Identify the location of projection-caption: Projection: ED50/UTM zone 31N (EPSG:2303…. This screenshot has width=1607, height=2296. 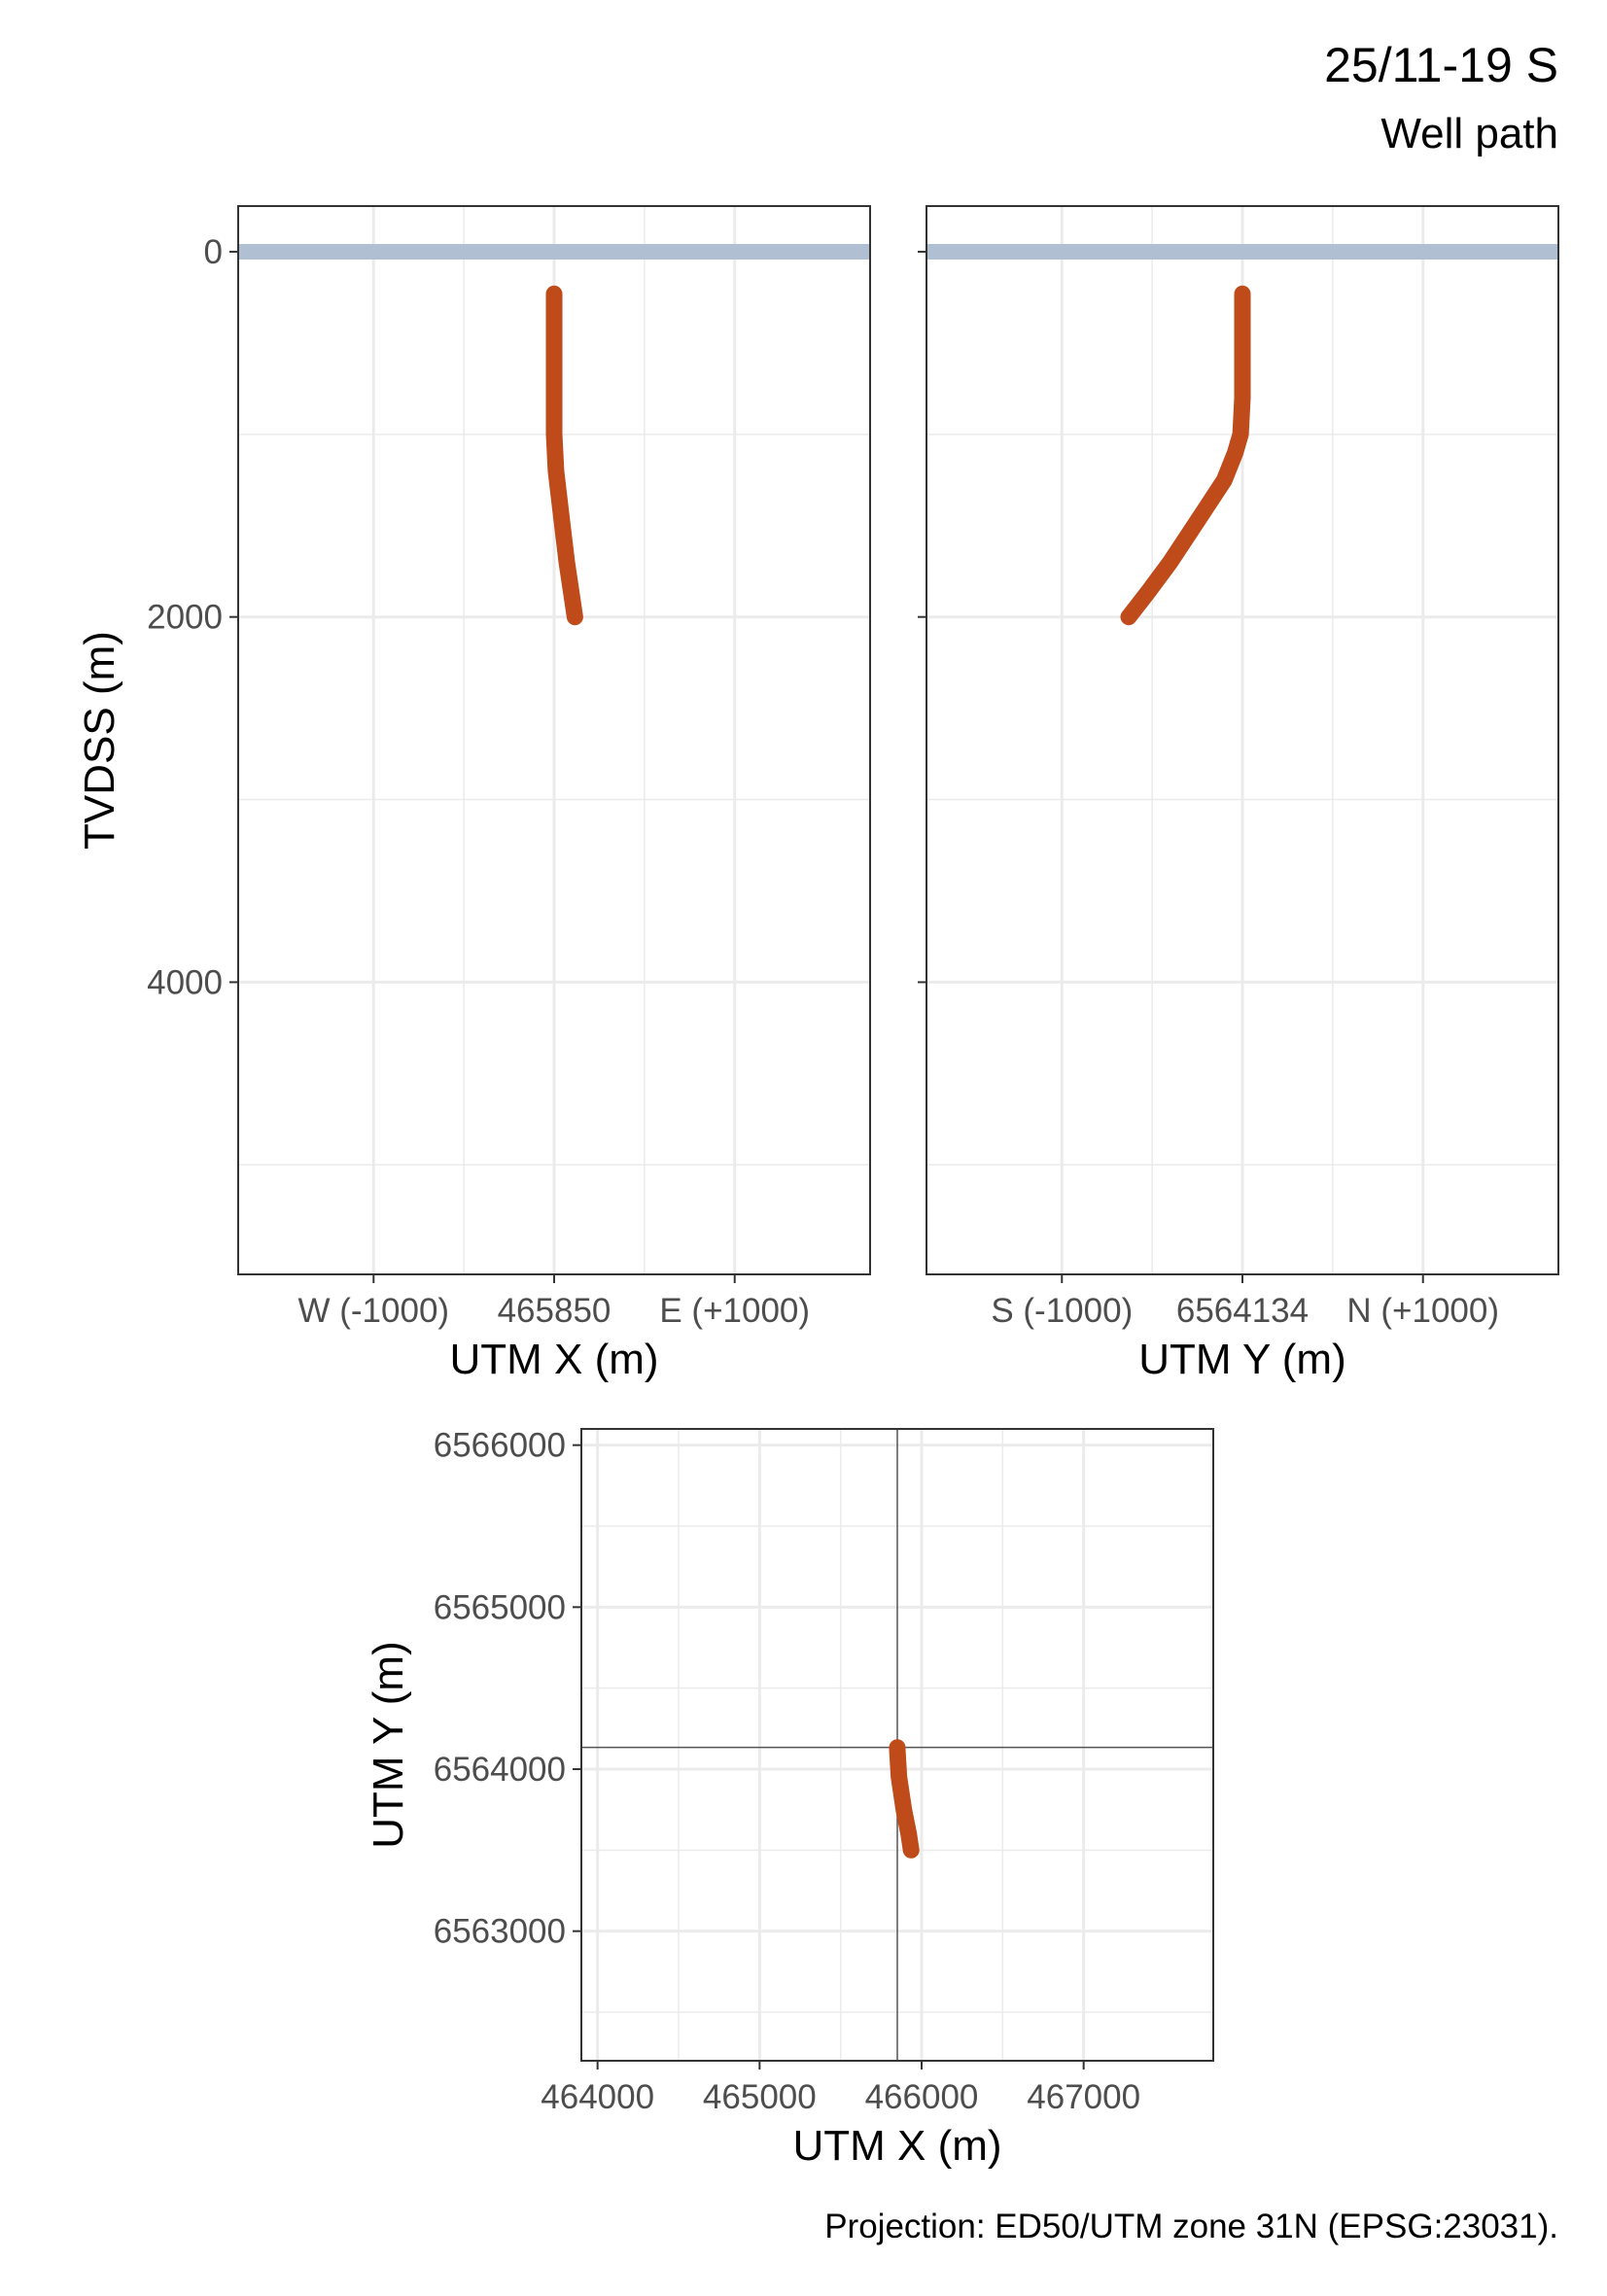
(1191, 2226).